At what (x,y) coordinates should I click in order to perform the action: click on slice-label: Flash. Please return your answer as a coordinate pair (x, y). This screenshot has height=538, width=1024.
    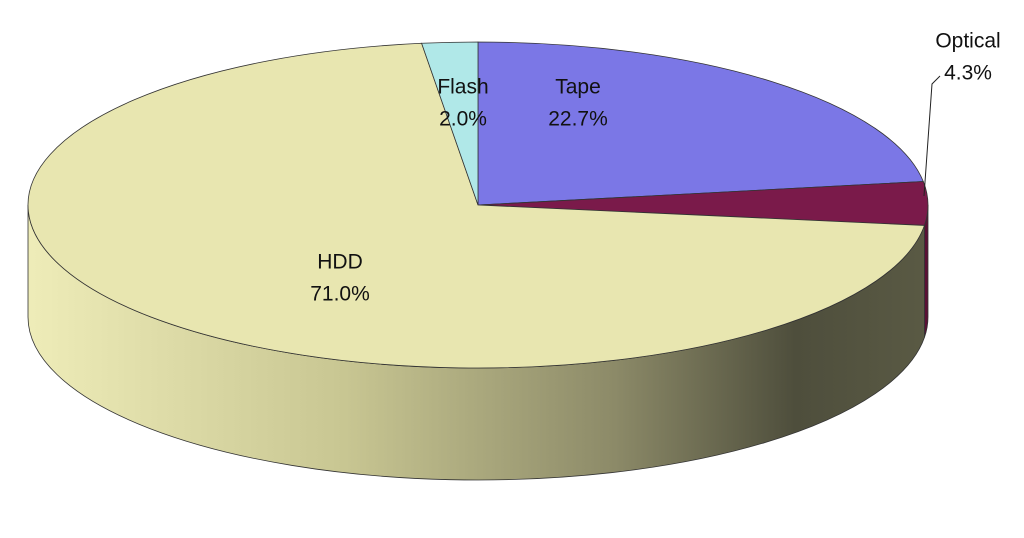
    Looking at the image, I should click on (462, 87).